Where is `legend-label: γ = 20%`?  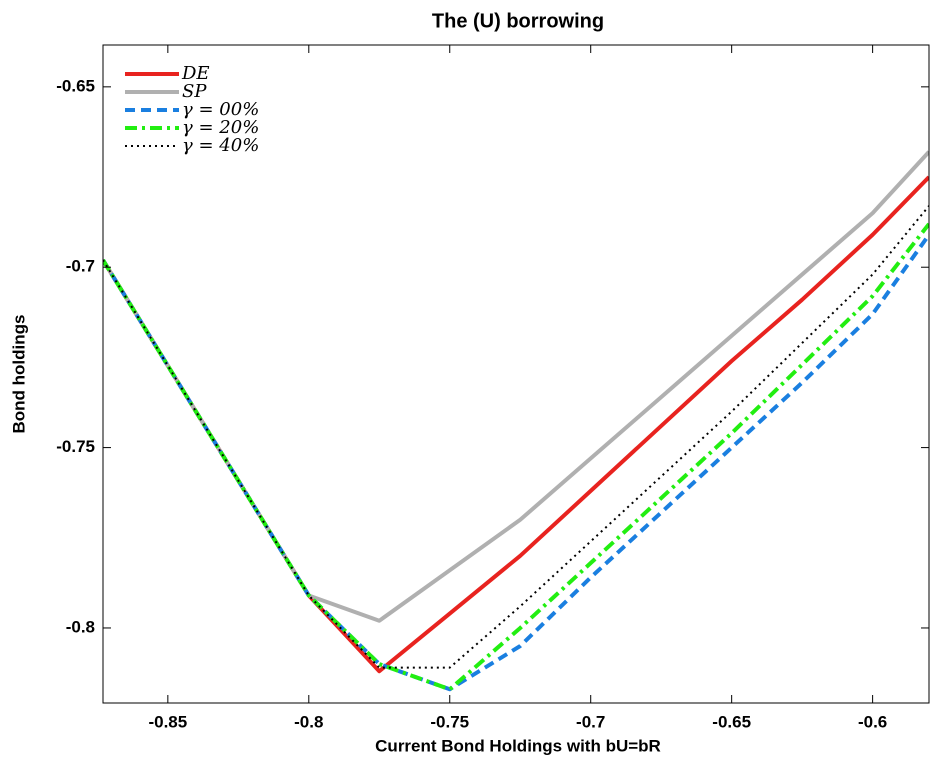 legend-label: γ = 20% is located at coordinates (220, 127).